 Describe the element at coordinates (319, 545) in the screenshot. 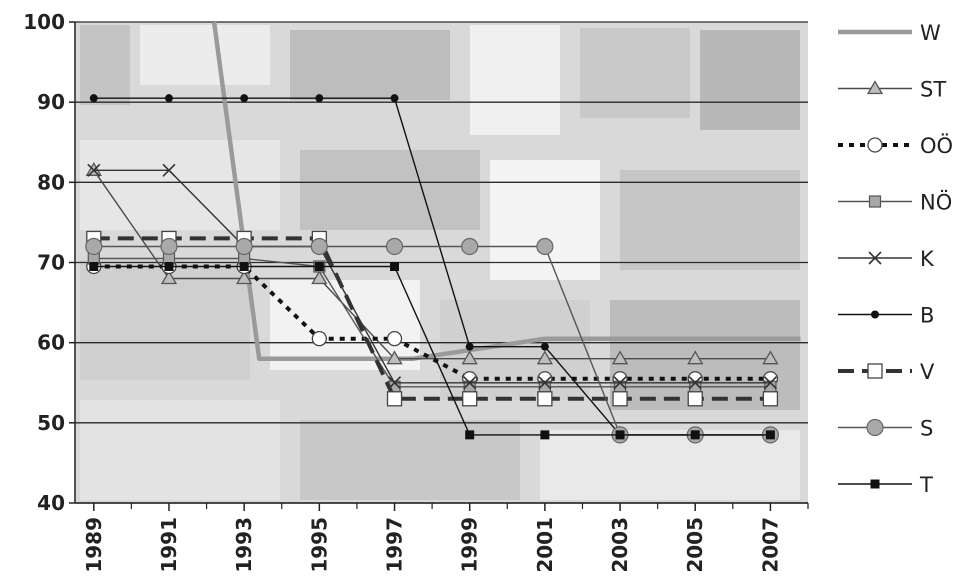

I see `x-tick-label: 1995` at that location.